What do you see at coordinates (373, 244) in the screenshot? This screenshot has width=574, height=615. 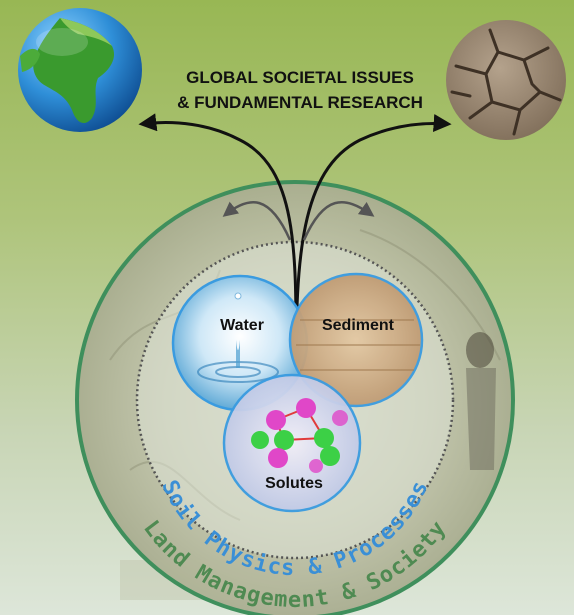 I see `arrow-to-soil` at bounding box center [373, 244].